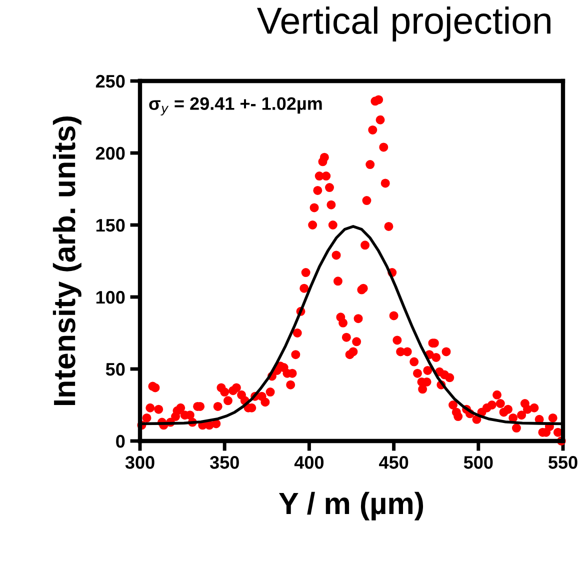 The width and height of the screenshot is (585, 561). I want to click on x-tick-label: 550, so click(563, 462).